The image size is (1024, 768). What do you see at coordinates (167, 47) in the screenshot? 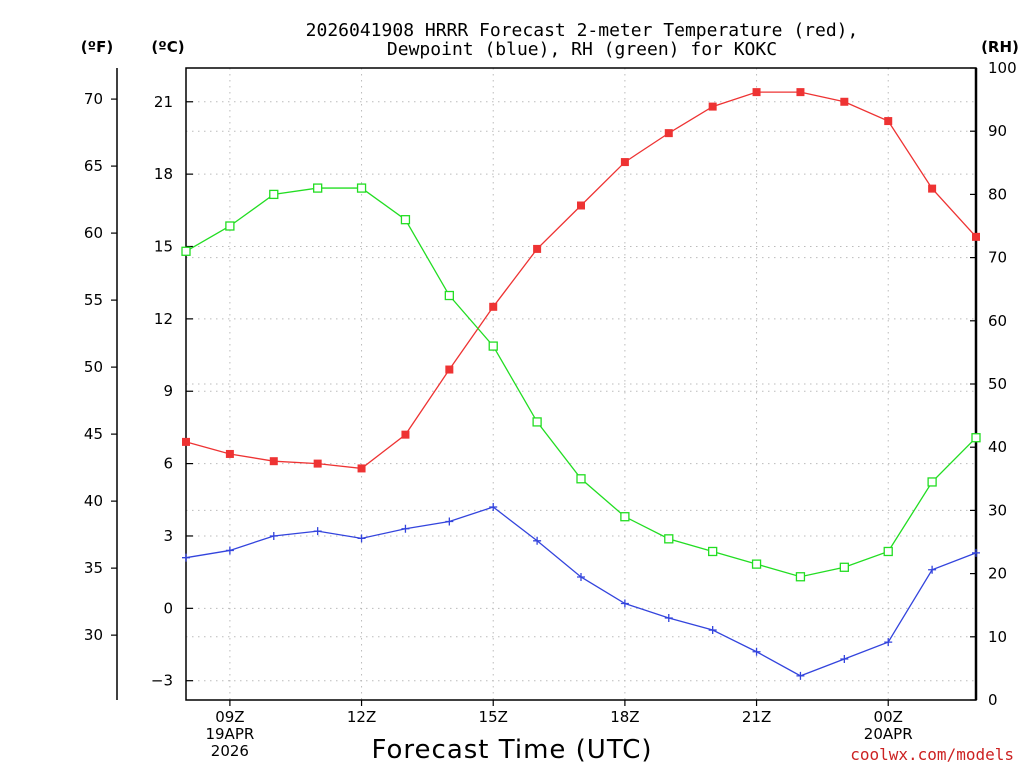
I see `celsius-unit-label: (ºC)` at bounding box center [167, 47].